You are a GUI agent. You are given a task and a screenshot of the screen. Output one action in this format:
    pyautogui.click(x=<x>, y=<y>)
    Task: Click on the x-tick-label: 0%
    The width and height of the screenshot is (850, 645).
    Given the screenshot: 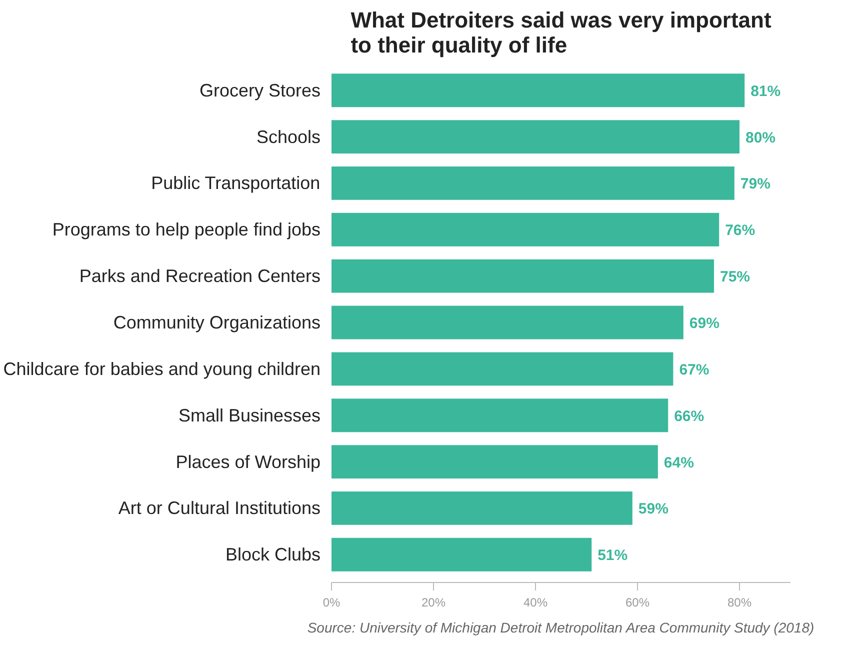 What is the action you would take?
    pyautogui.click(x=331, y=603)
    